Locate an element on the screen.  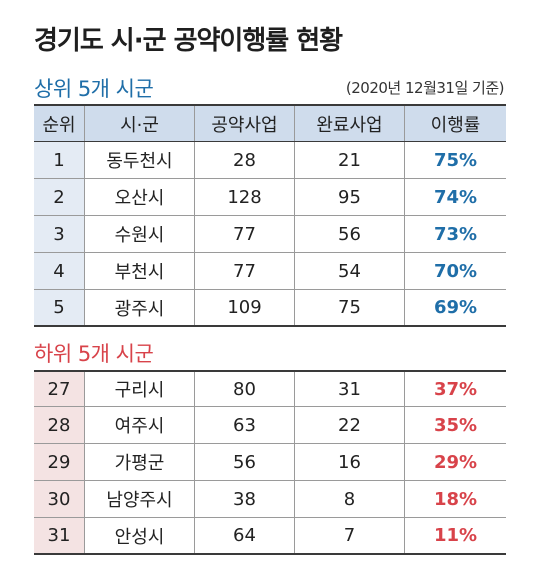
completed-cell: 8 is located at coordinates (349, 499).